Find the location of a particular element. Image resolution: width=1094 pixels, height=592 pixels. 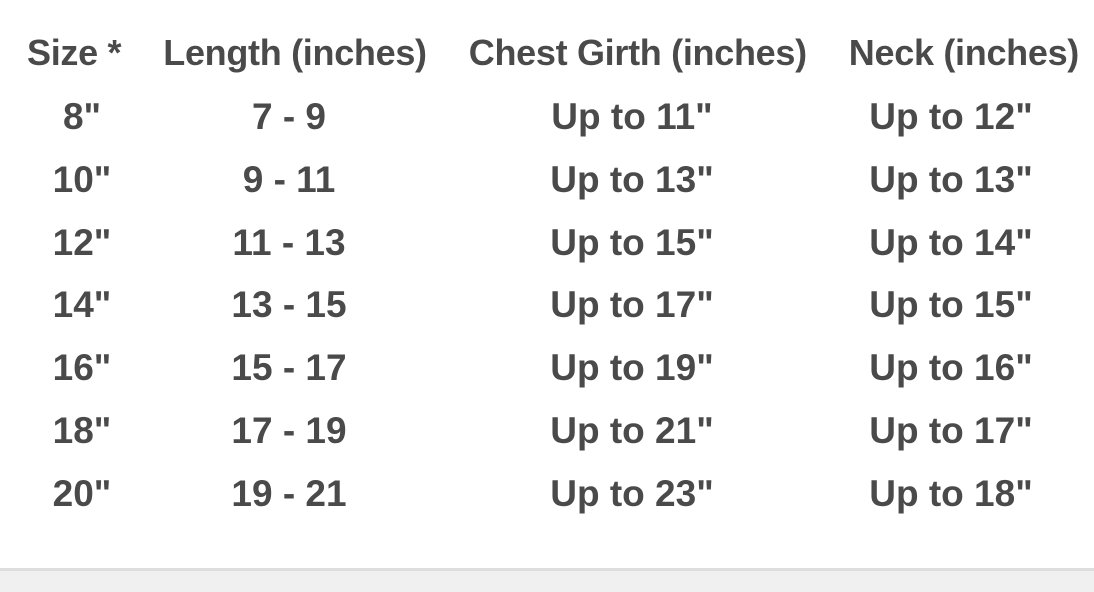

table-row: 20" 19 - 21 Up to 23" Up to 18" is located at coordinates (547, 498).